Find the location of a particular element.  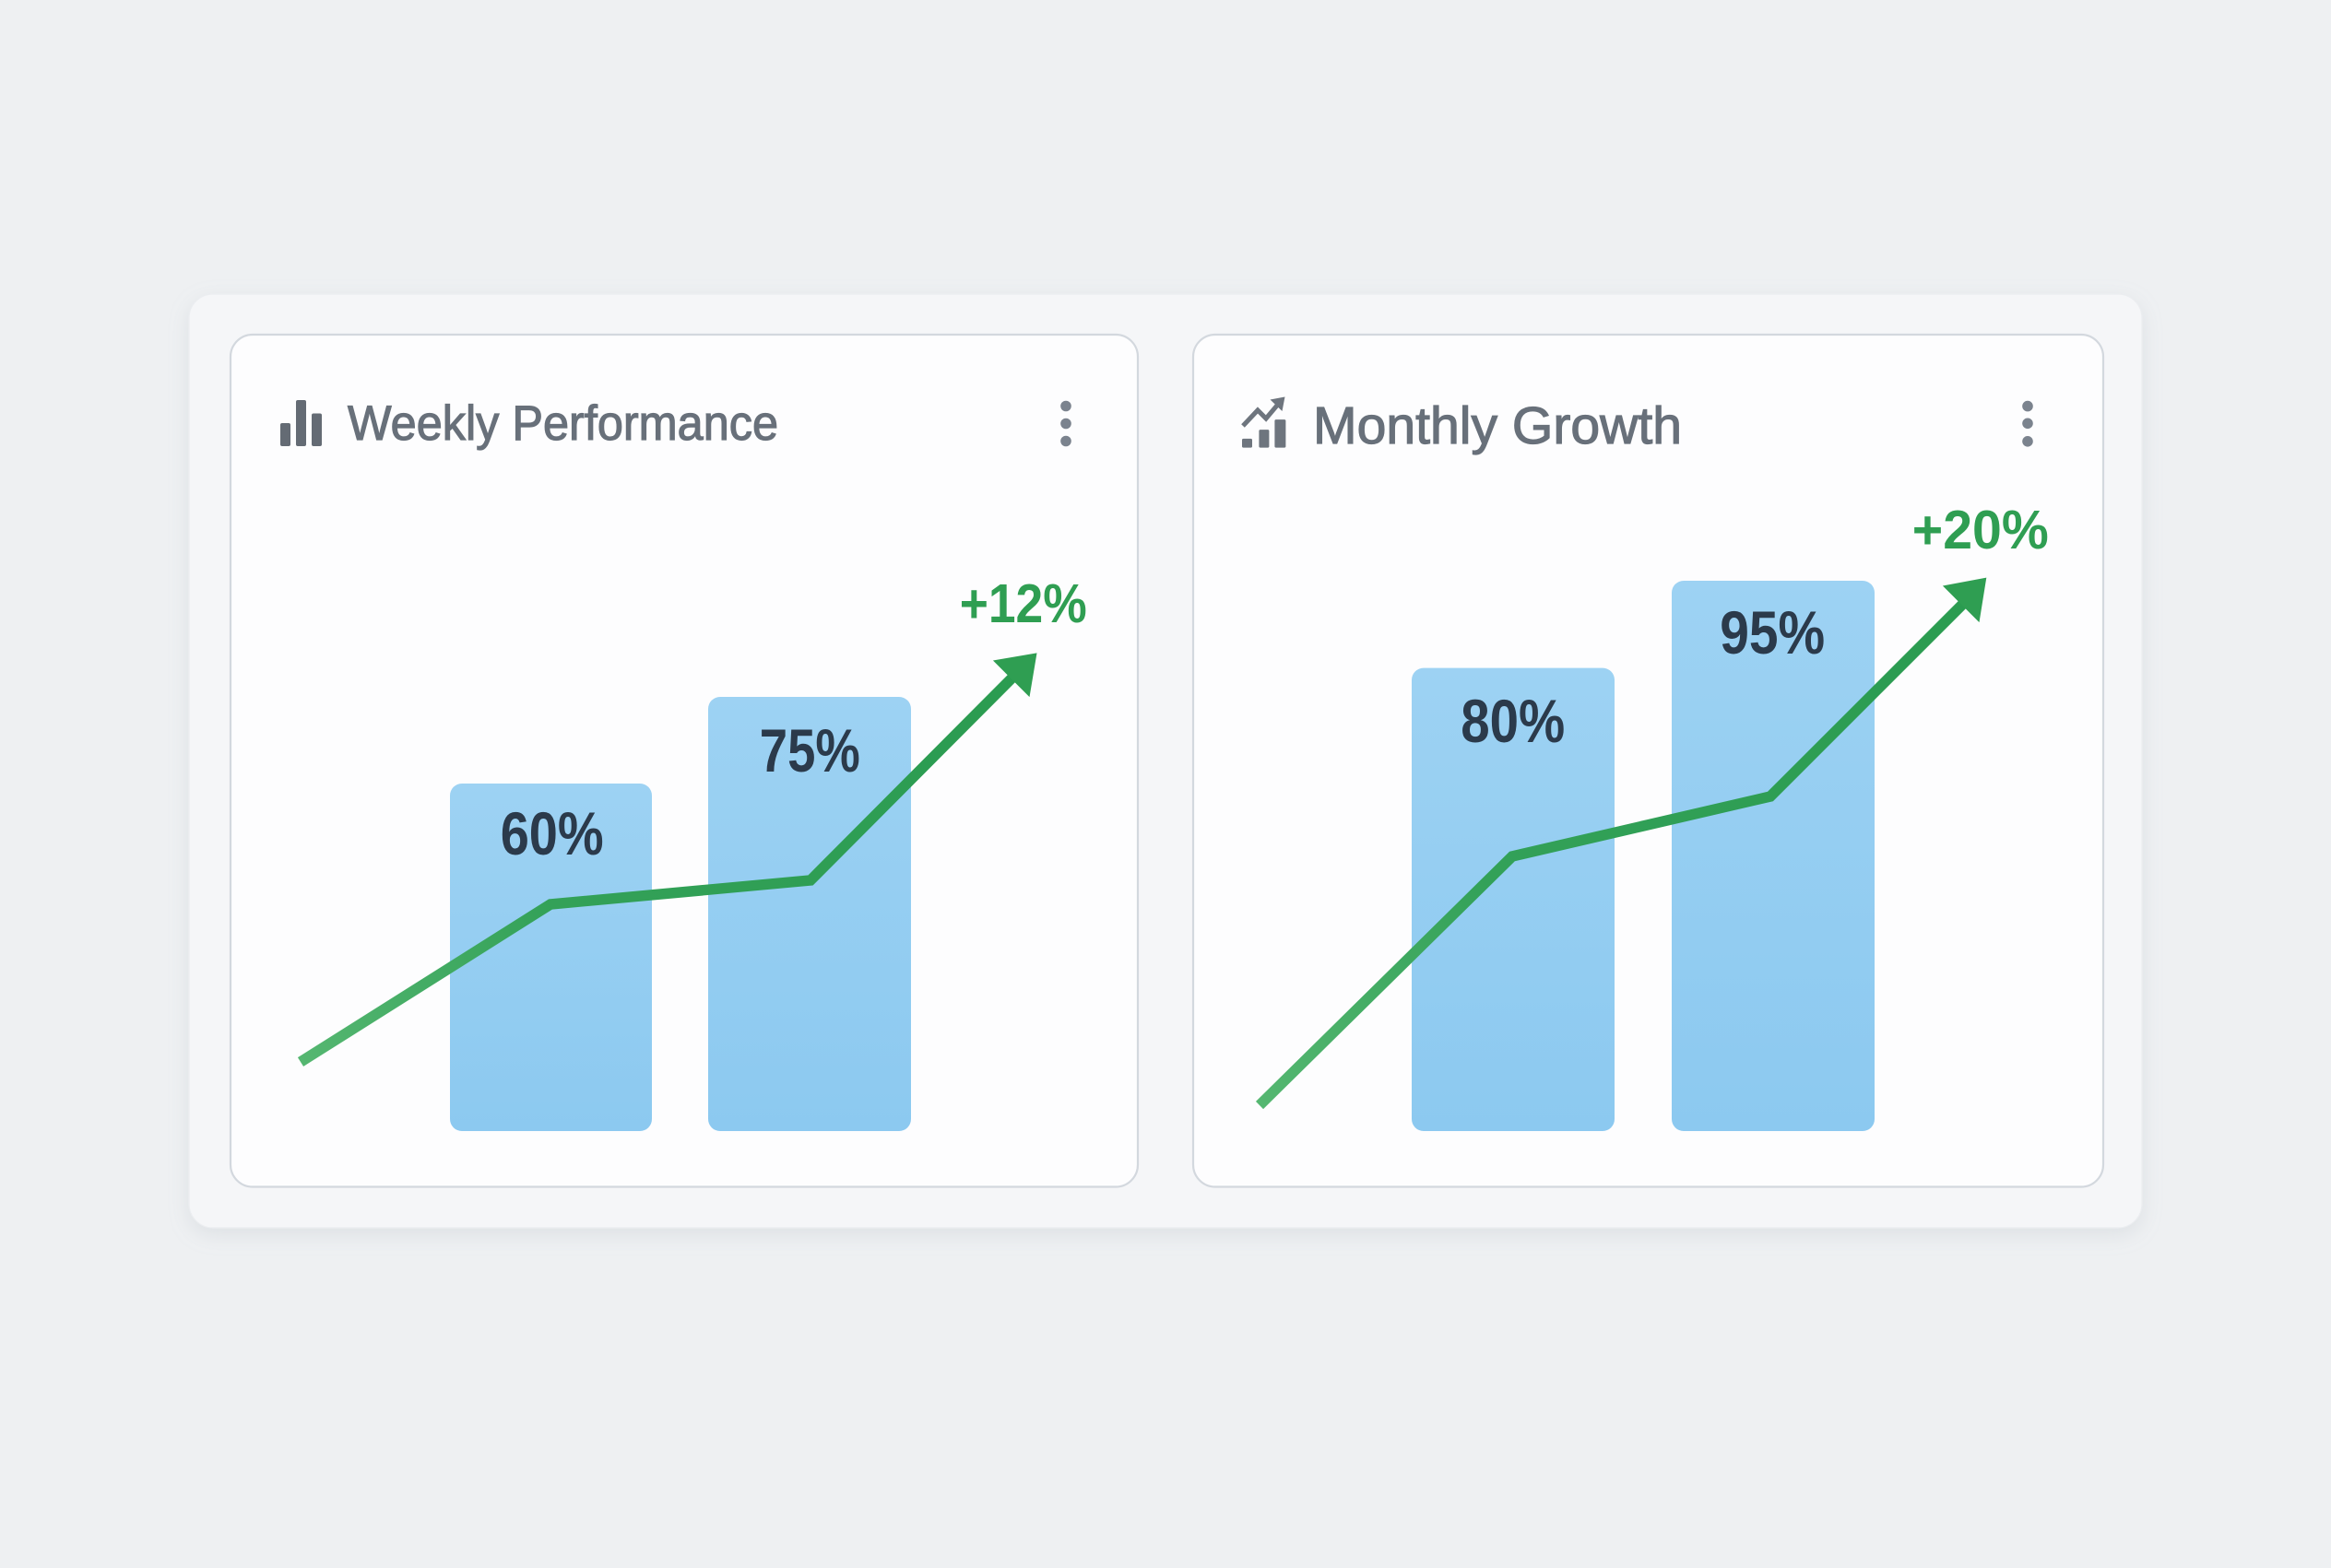

svg-text: 75% is located at coordinates (810, 750).